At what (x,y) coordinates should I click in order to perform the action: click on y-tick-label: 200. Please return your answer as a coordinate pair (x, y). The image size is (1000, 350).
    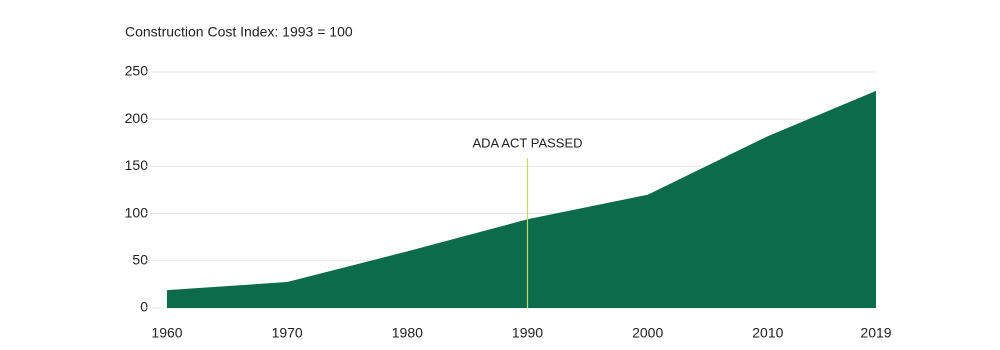
    Looking at the image, I should click on (137, 118).